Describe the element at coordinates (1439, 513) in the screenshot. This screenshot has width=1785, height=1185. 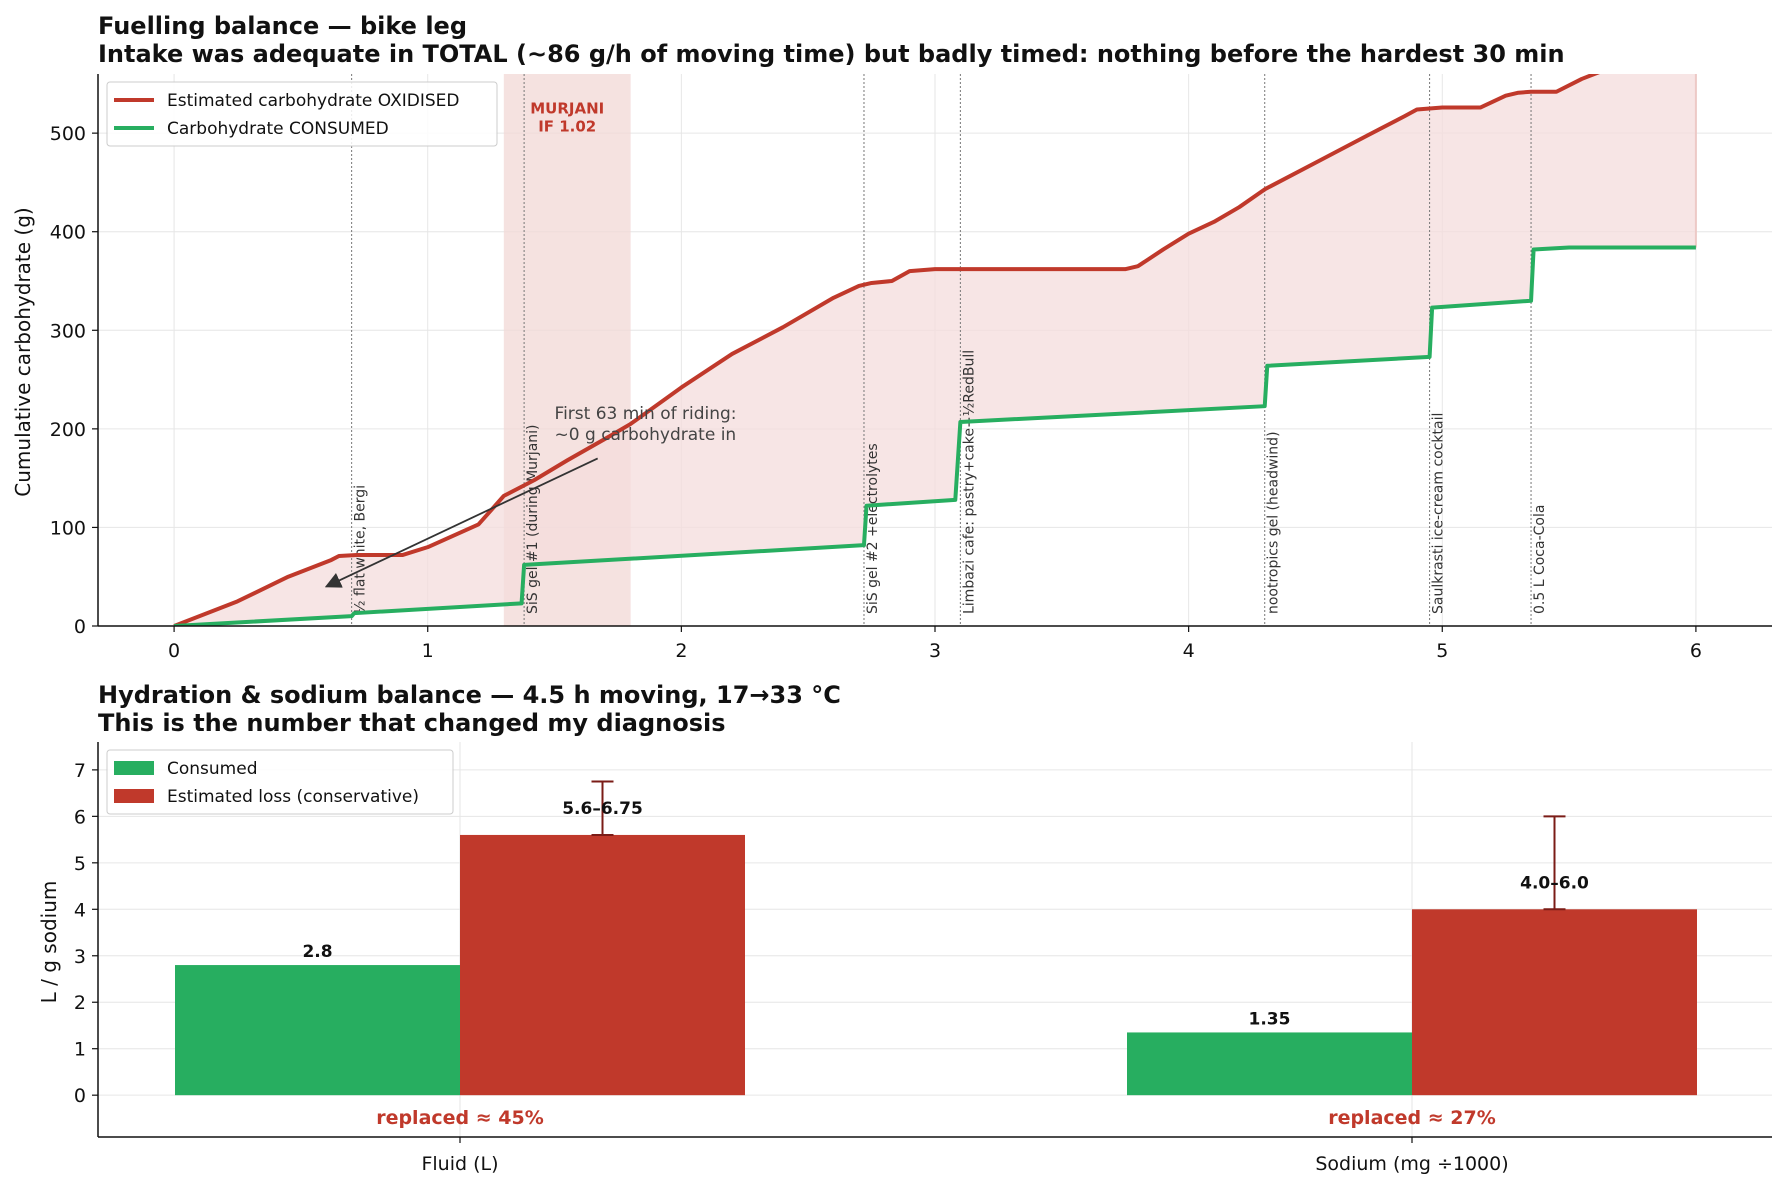
I see `event-label: Saulkrasti ice-cream cocktail` at that location.